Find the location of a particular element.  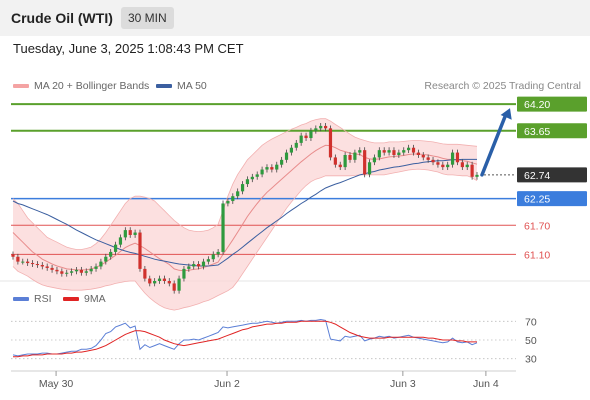

ma9-legend-item: 9MA is located at coordinates (84, 299).